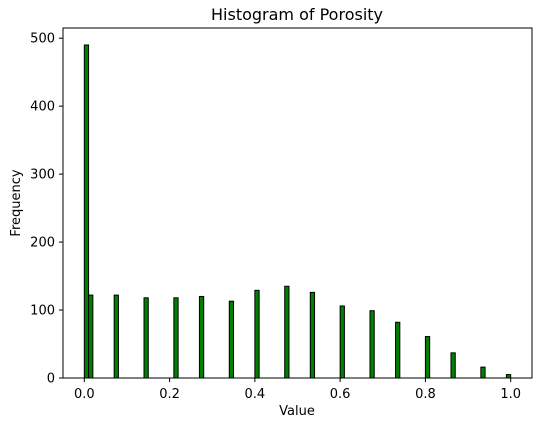  Describe the element at coordinates (42, 243) in the screenshot. I see `y-tick-label: 200` at that location.